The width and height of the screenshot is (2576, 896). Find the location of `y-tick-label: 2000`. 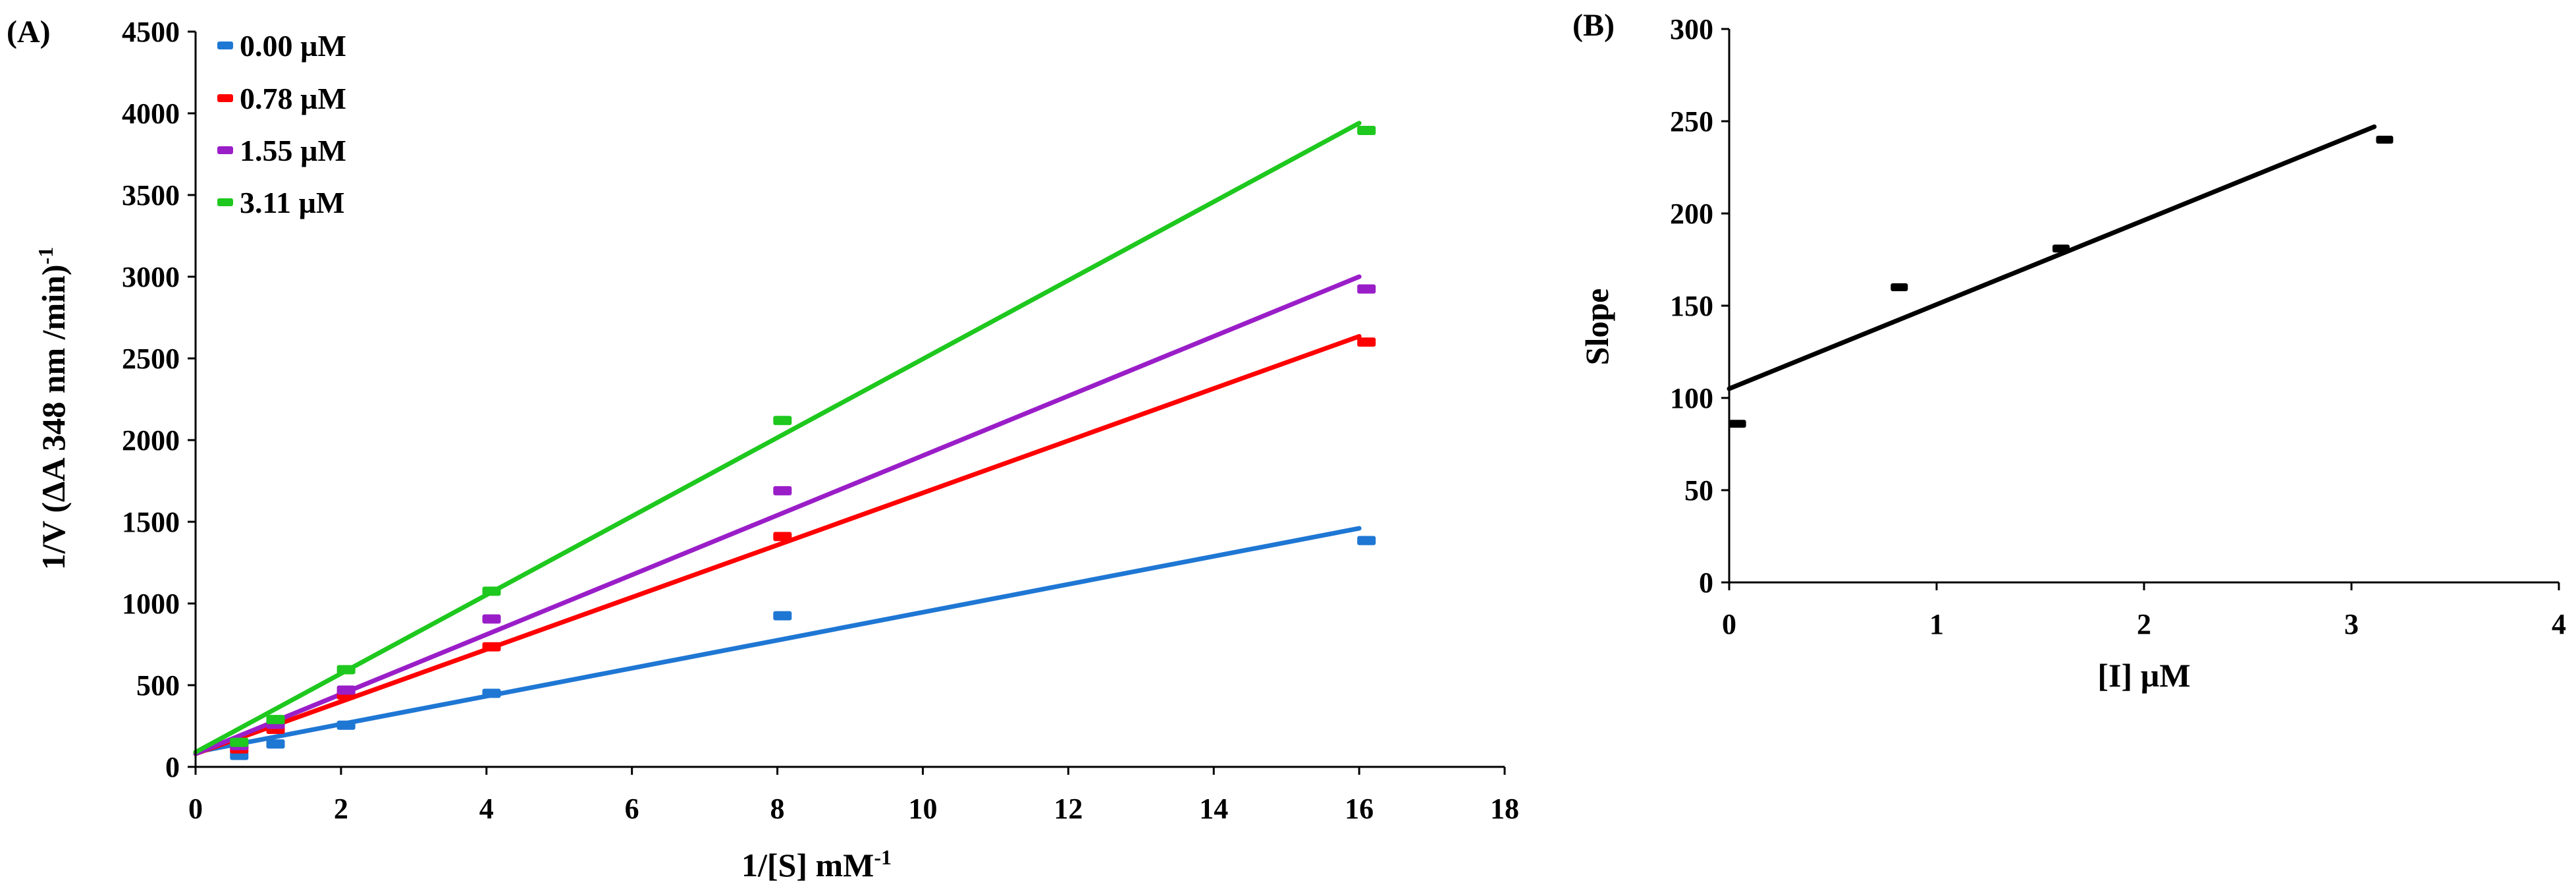

y-tick-label: 2000 is located at coordinates (151, 440).